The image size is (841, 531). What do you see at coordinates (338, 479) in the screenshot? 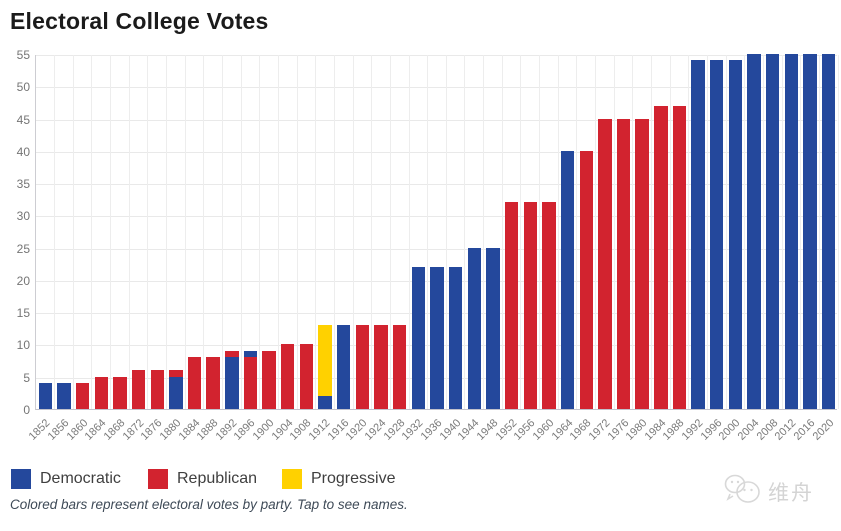
I see `legend-item-progressive: Progressive` at bounding box center [338, 479].